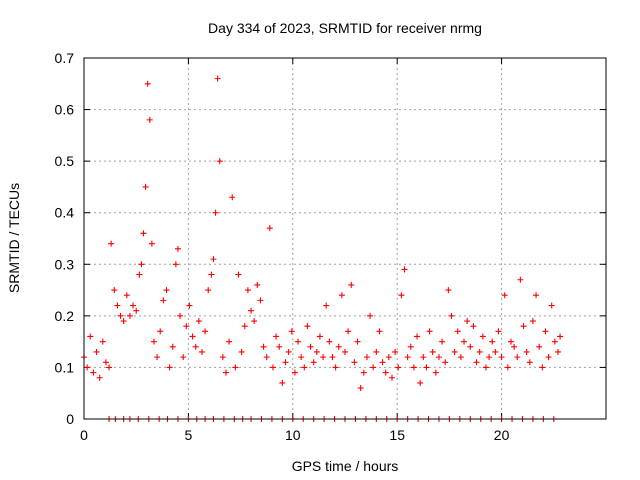 This screenshot has height=480, width=640. I want to click on y-tick-label: 0.7, so click(65, 58).